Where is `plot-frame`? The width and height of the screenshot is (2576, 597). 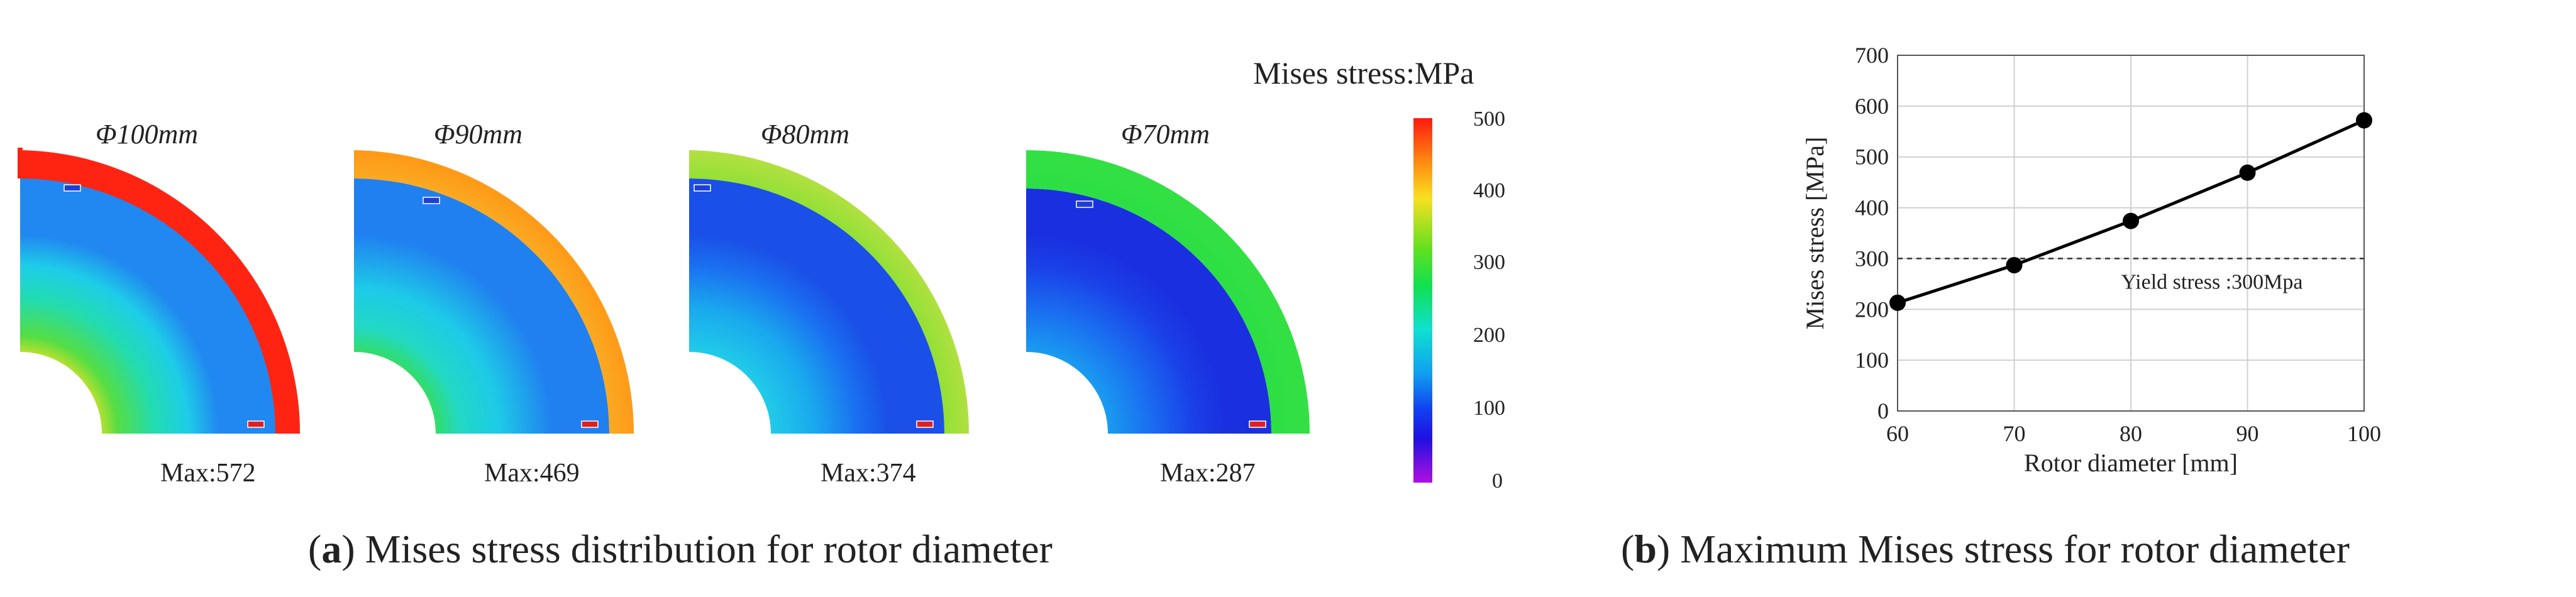
plot-frame is located at coordinates (2131, 234).